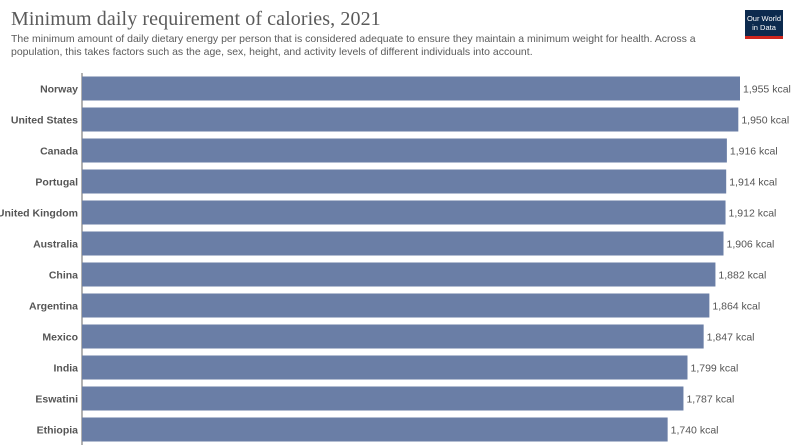  I want to click on bar-portugal, so click(404, 181).